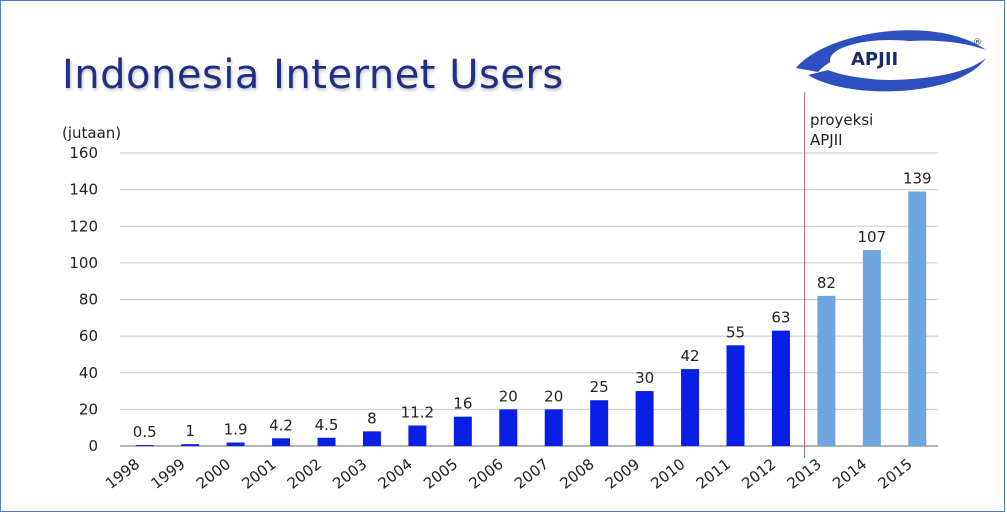  Describe the element at coordinates (190, 431) in the screenshot. I see `data-label: 1` at that location.